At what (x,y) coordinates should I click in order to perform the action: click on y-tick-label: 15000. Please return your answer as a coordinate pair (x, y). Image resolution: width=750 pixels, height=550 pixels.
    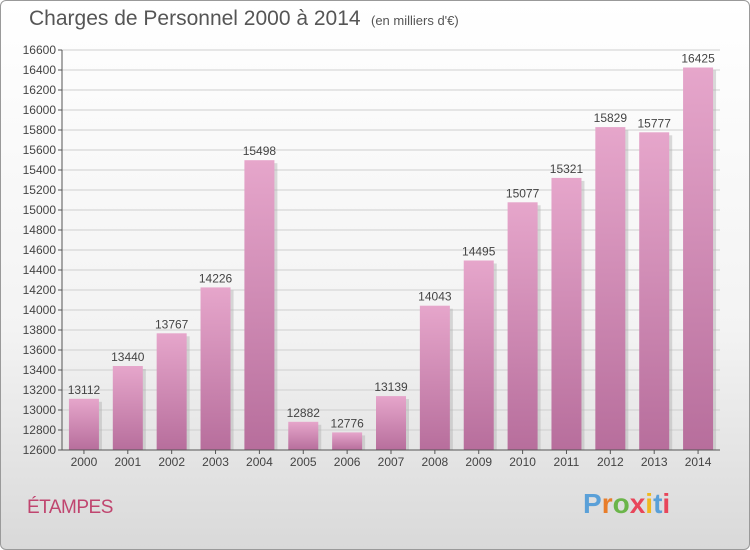
    Looking at the image, I should click on (40, 210).